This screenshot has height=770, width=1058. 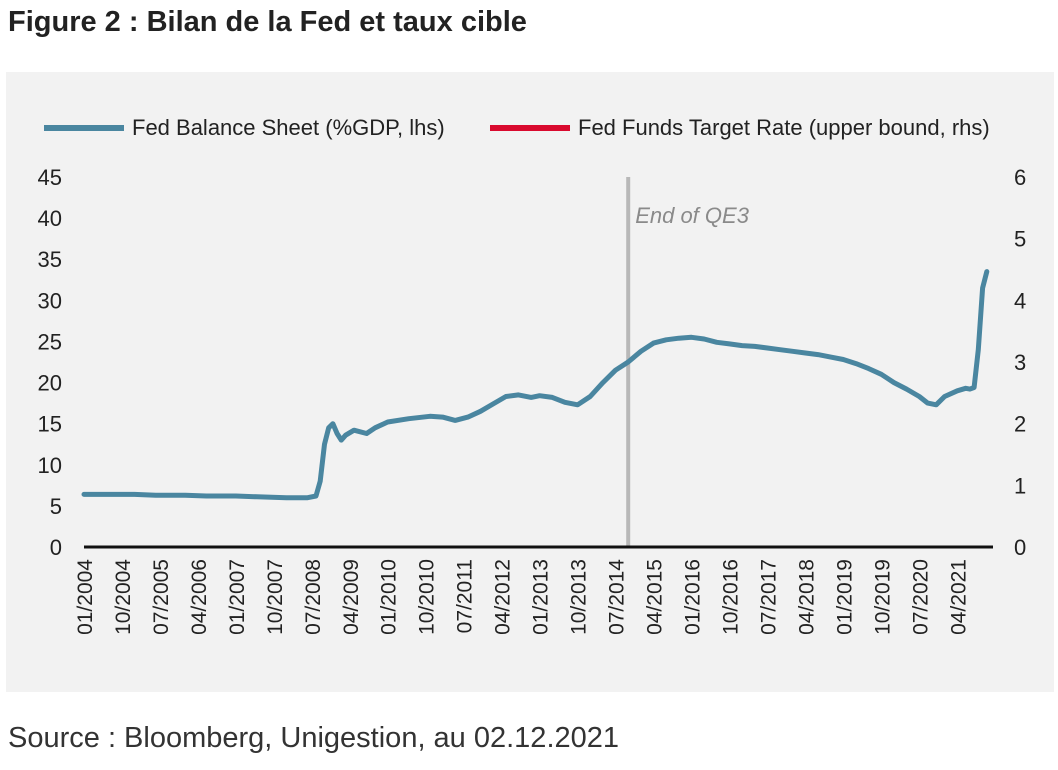 I want to click on y-left-tick-label: 15, so click(x=50, y=424).